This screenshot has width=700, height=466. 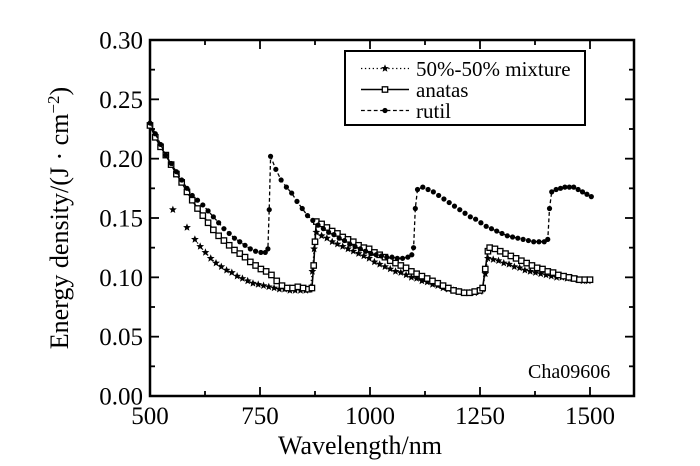 I want to click on y-axis-title-main: Energy density/(J · cm, so click(x=59, y=232).